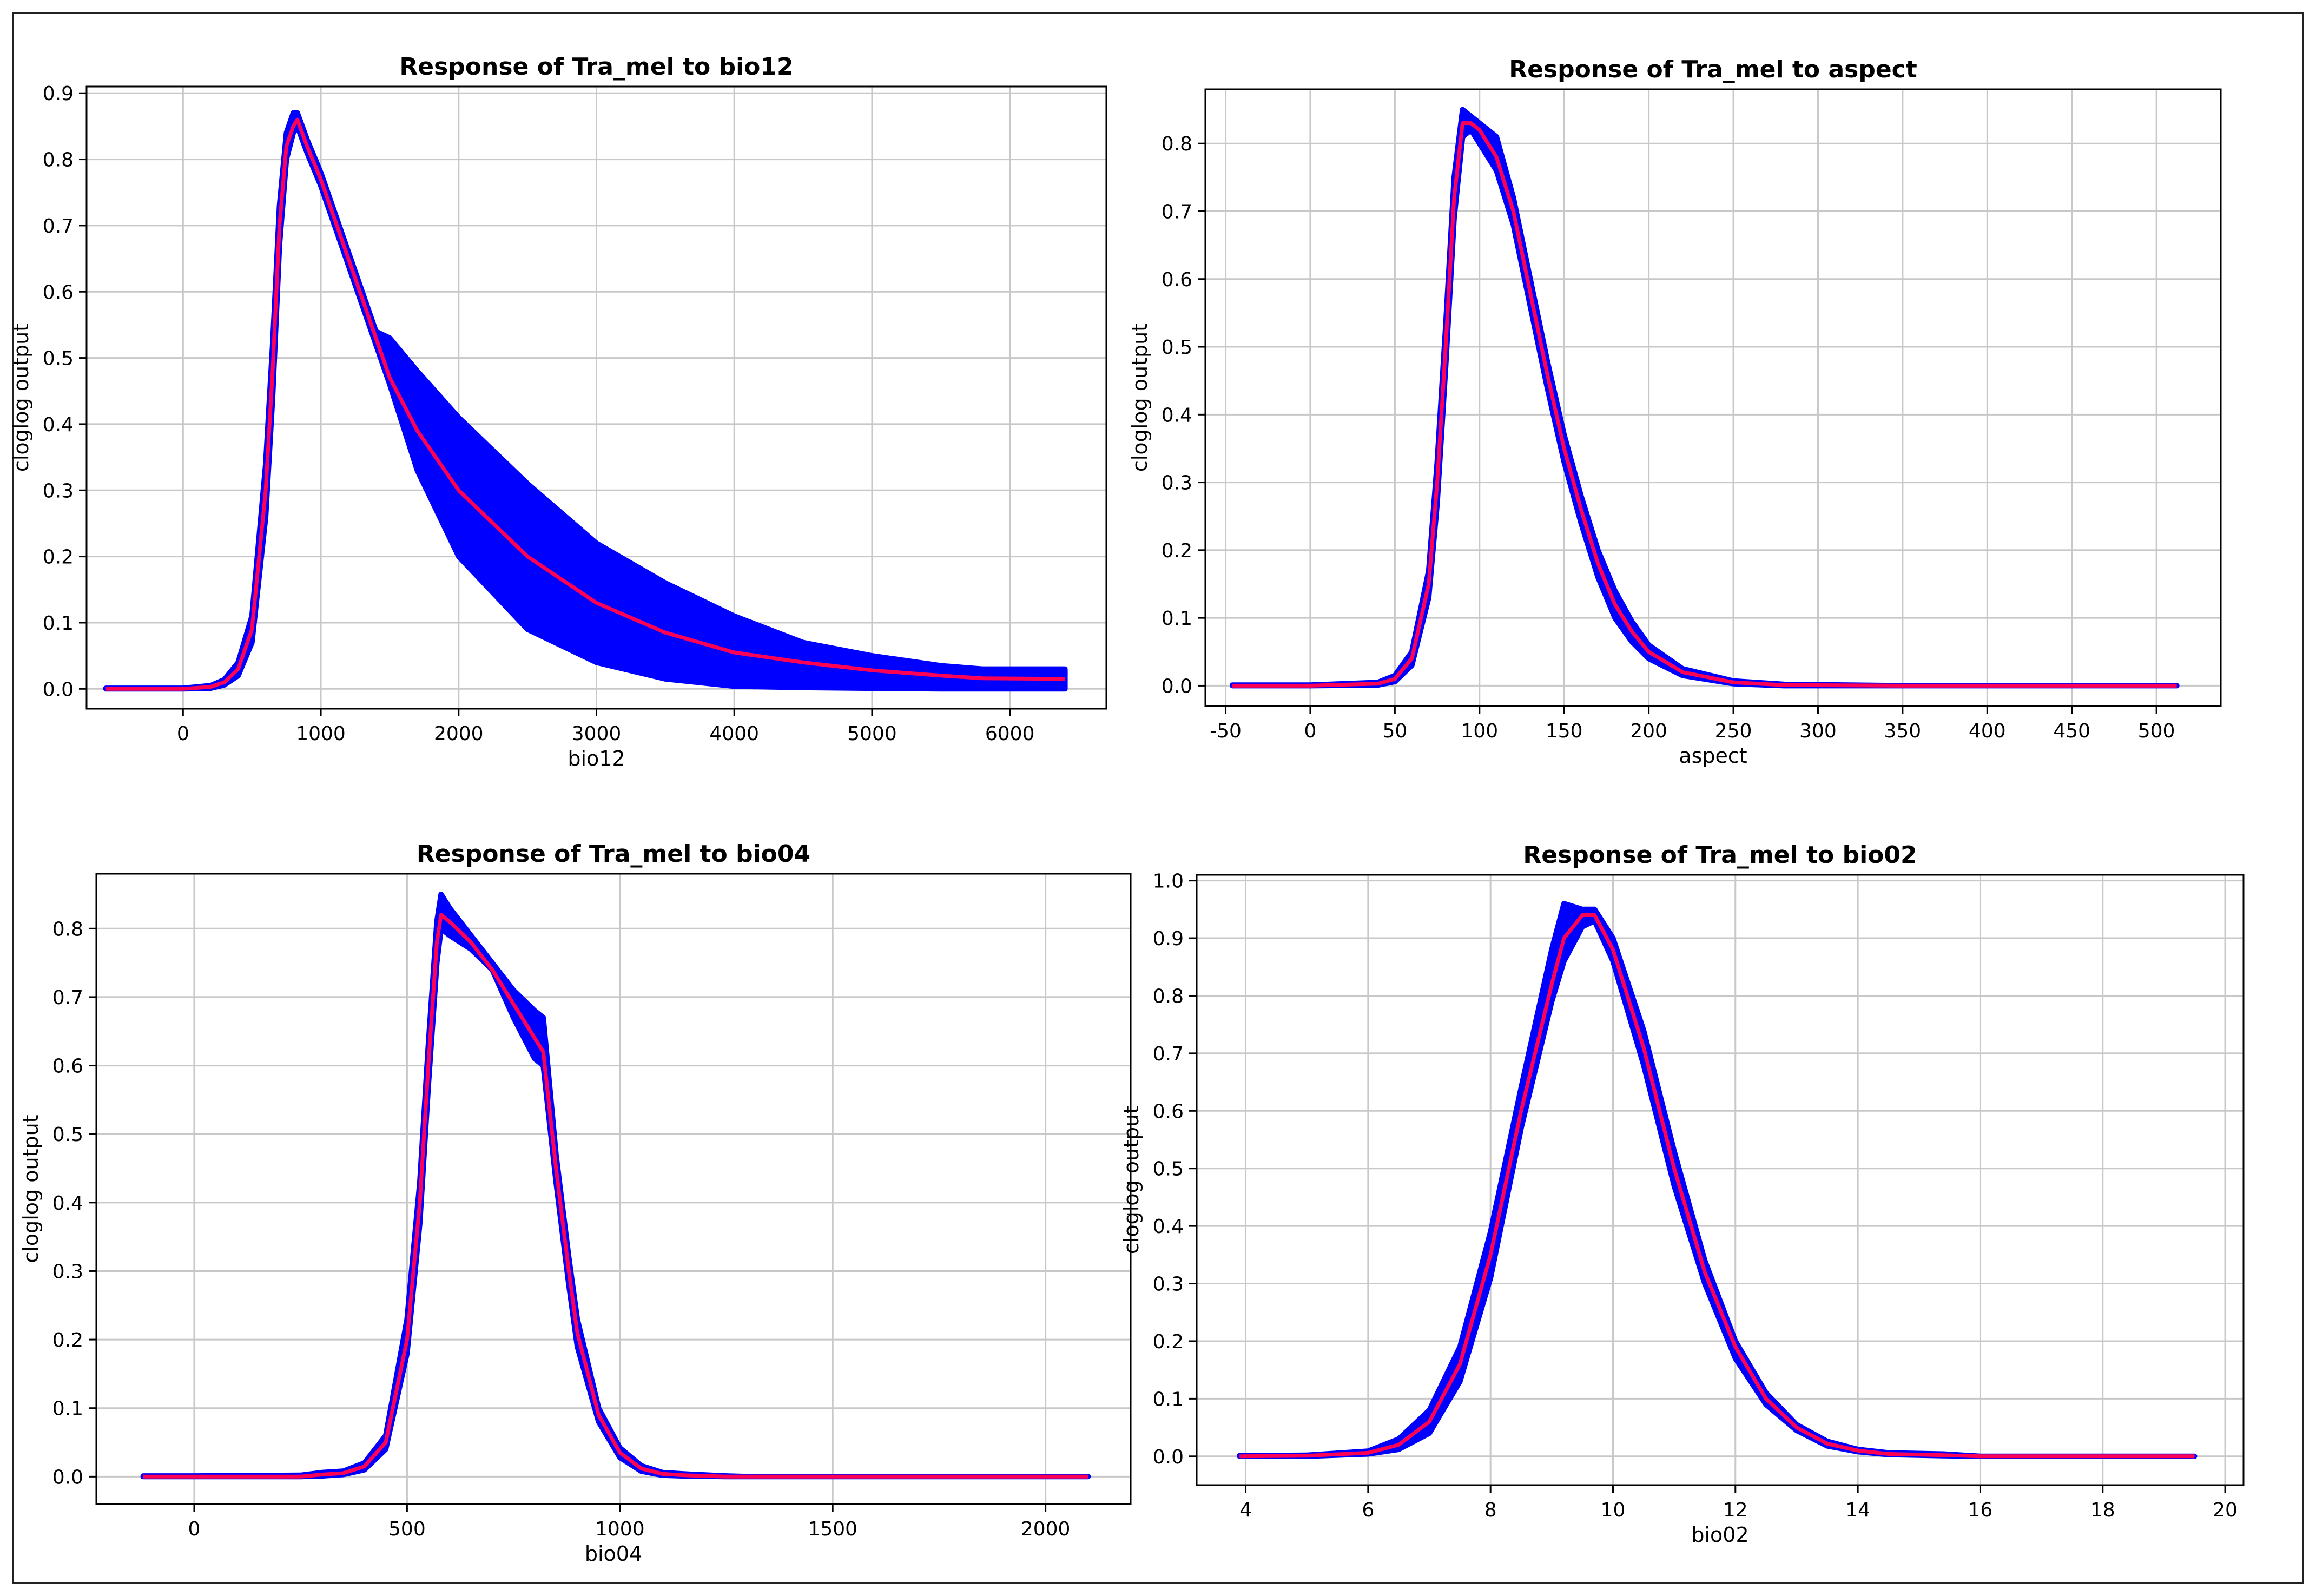 The image size is (2316, 1596). Describe the element at coordinates (2071, 731) in the screenshot. I see `x-tick-label: 450` at that location.